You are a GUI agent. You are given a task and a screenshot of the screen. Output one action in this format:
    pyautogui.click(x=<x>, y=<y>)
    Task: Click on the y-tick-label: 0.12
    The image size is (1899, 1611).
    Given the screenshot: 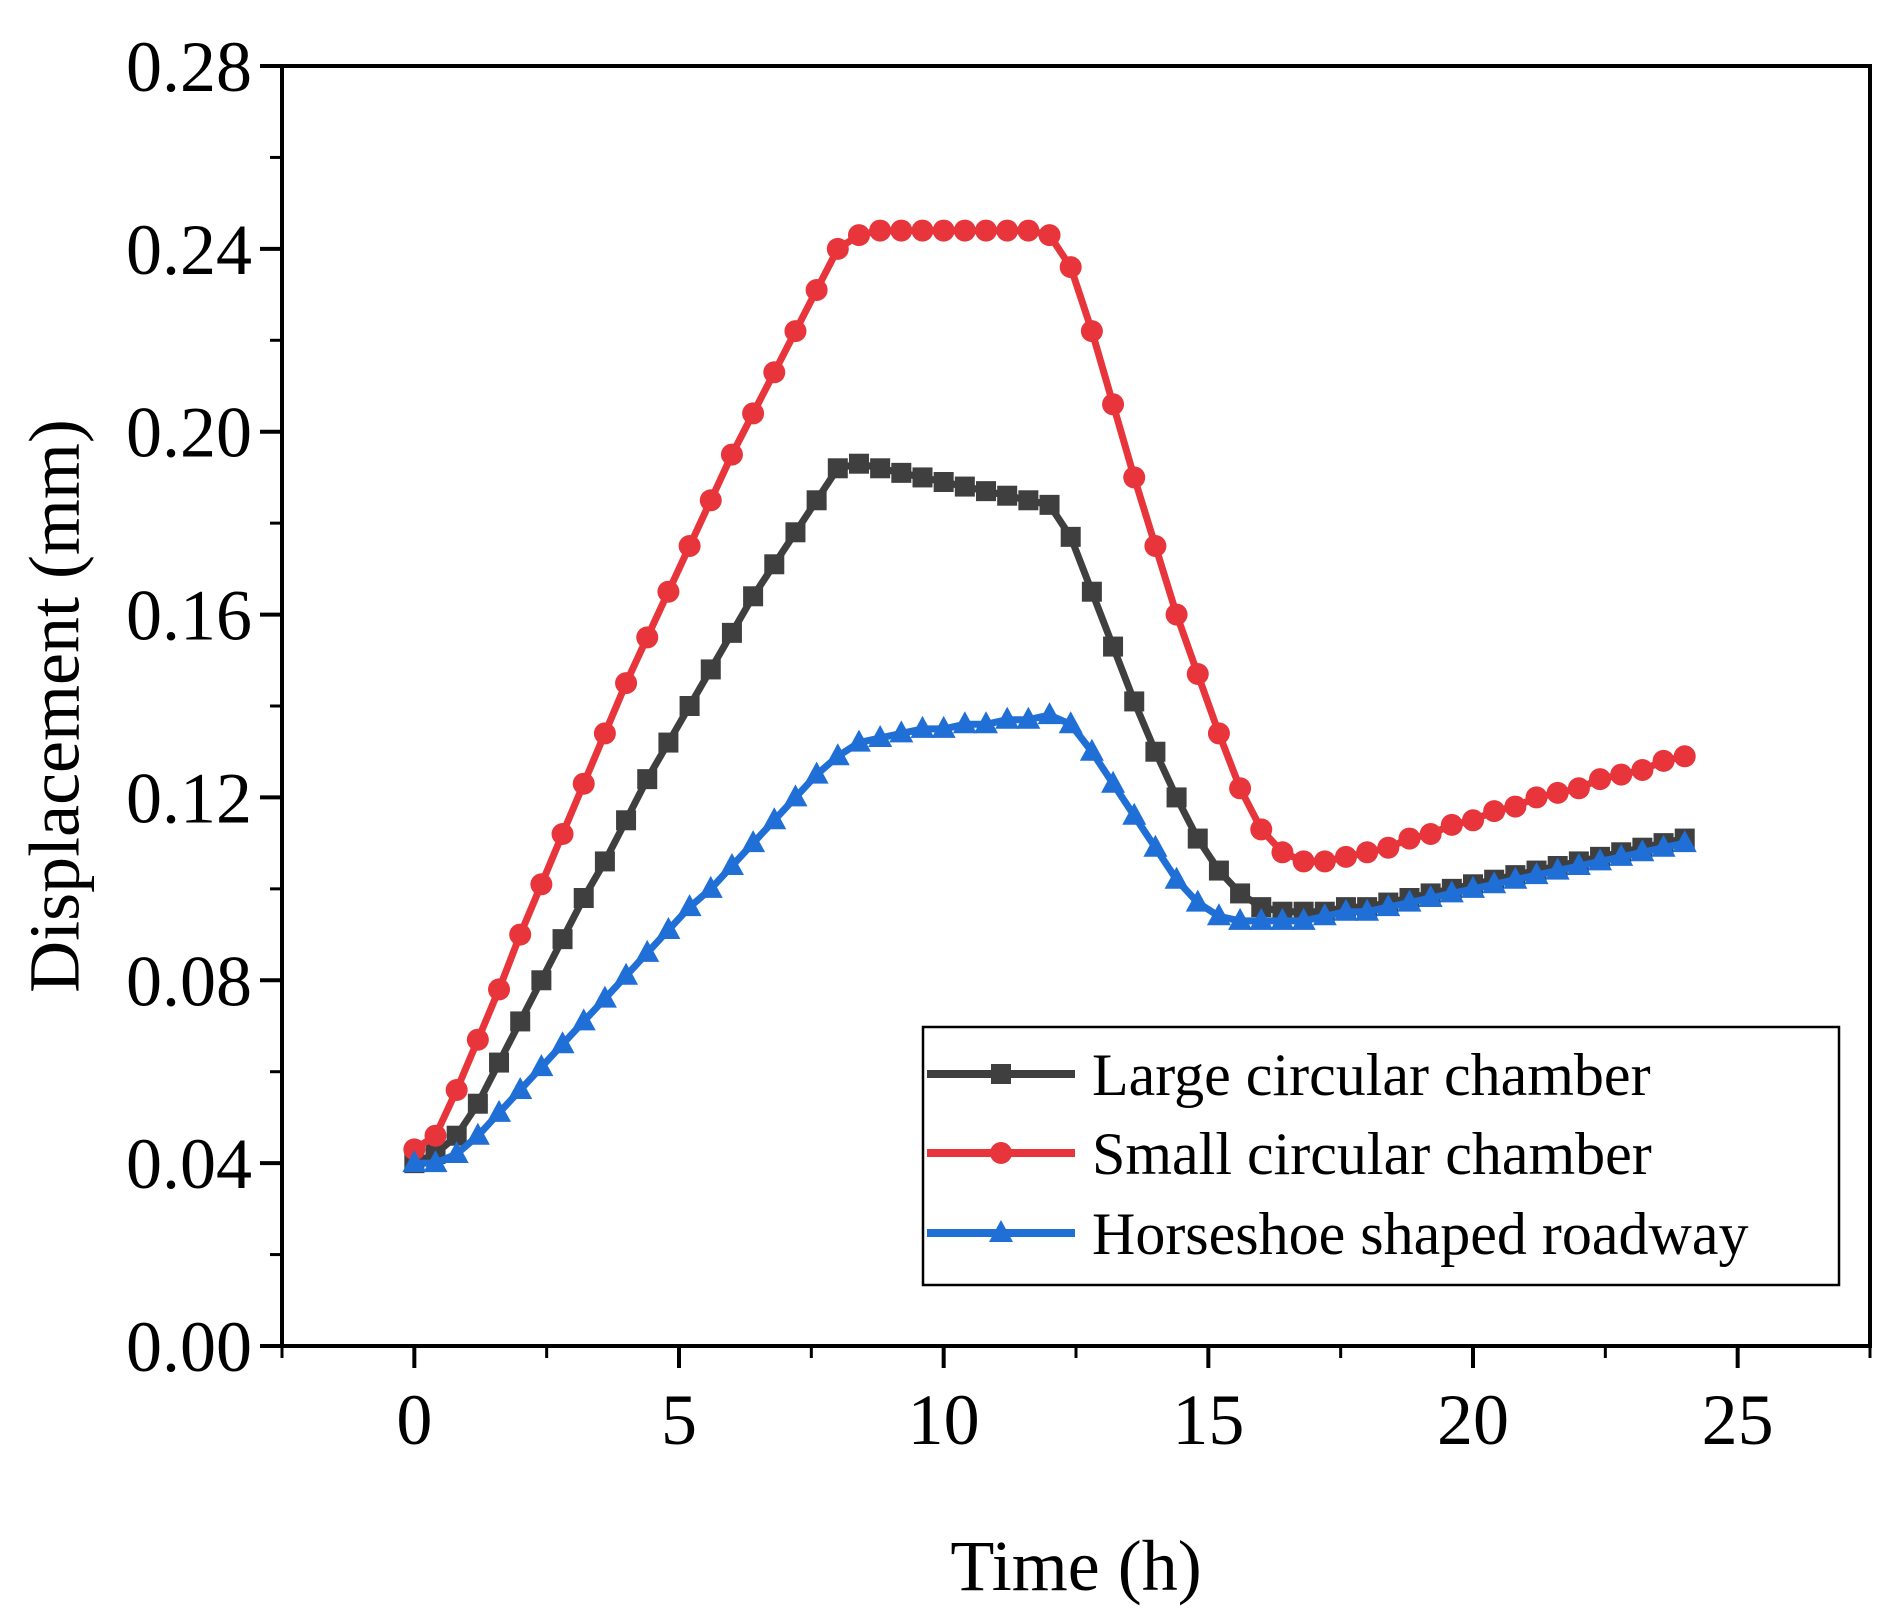 What is the action you would take?
    pyautogui.click(x=189, y=798)
    